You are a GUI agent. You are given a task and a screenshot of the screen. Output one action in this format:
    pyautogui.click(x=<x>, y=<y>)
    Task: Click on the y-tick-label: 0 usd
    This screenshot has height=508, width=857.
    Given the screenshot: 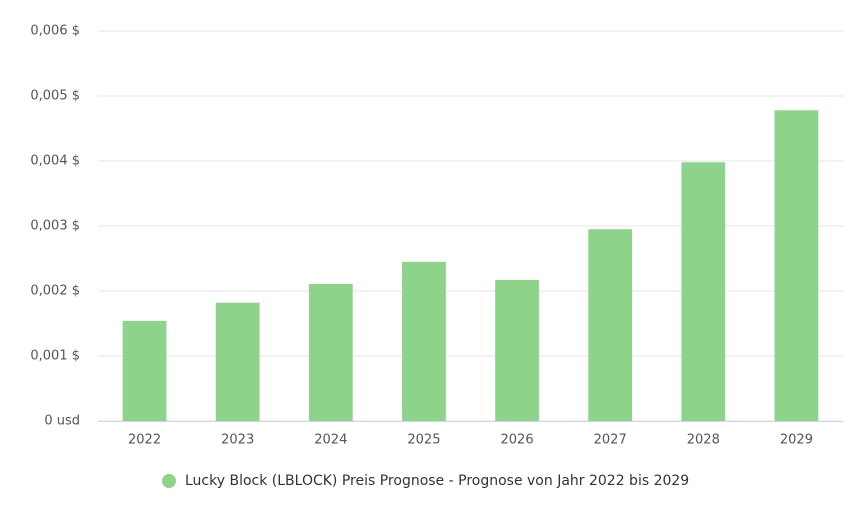 What is the action you would take?
    pyautogui.click(x=62, y=421)
    